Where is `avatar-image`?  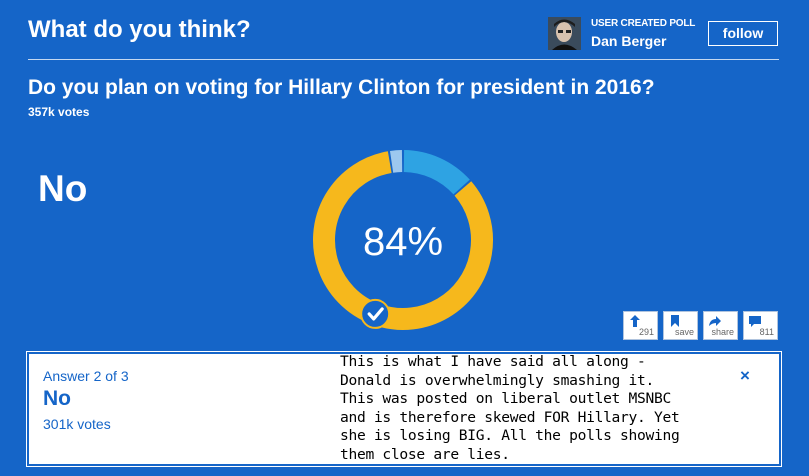 avatar-image is located at coordinates (564, 33).